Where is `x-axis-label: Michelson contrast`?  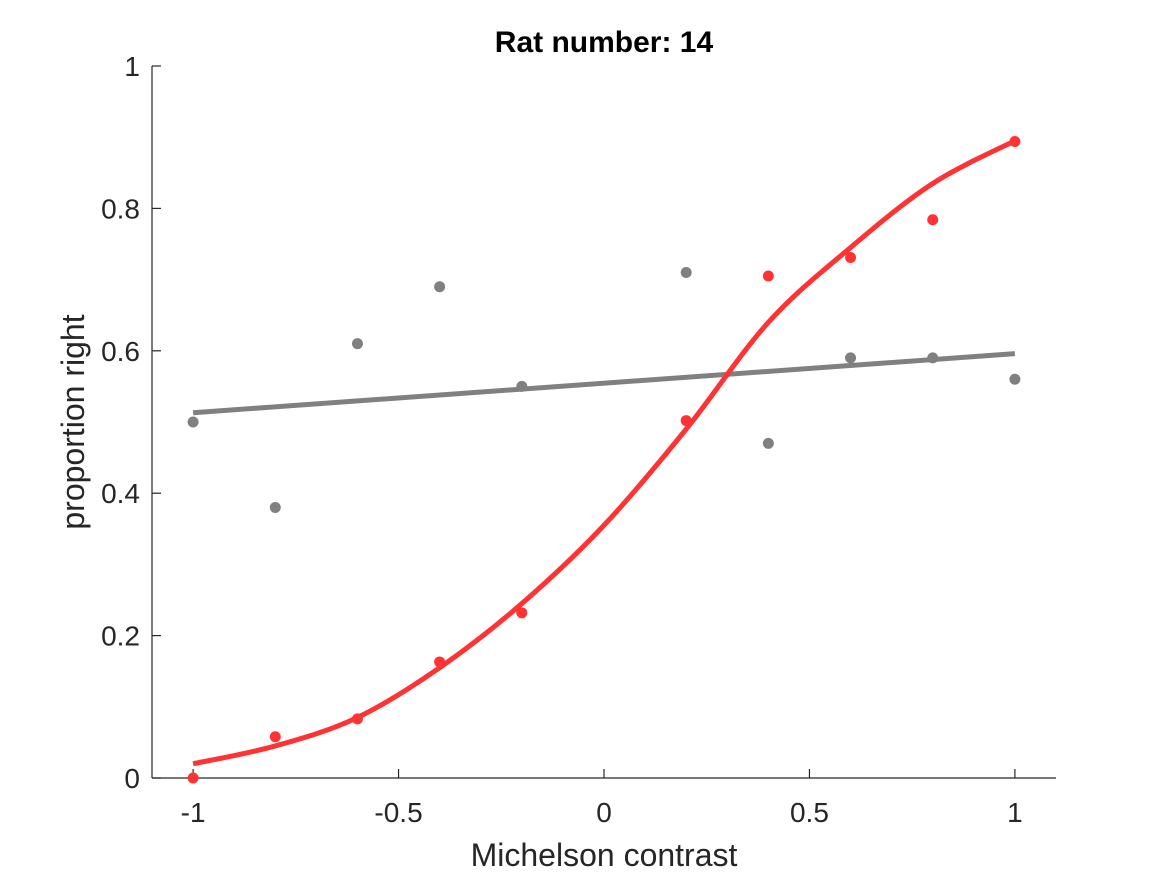
x-axis-label: Michelson contrast is located at coordinates (604, 855).